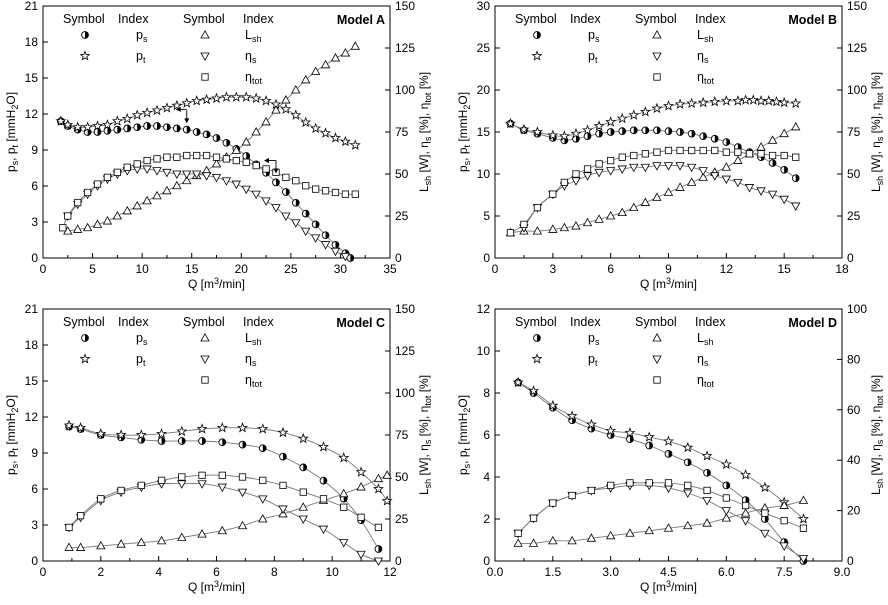  Describe the element at coordinates (34, 150) in the screenshot. I see `y-left-tick-label: 9` at that location.